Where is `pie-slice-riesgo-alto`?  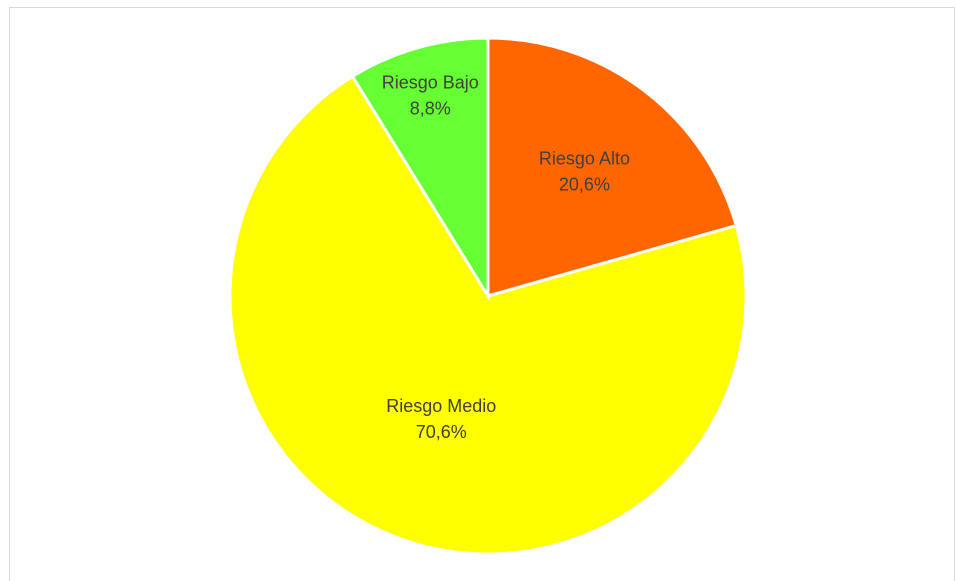 pie-slice-riesgo-alto is located at coordinates (612, 167).